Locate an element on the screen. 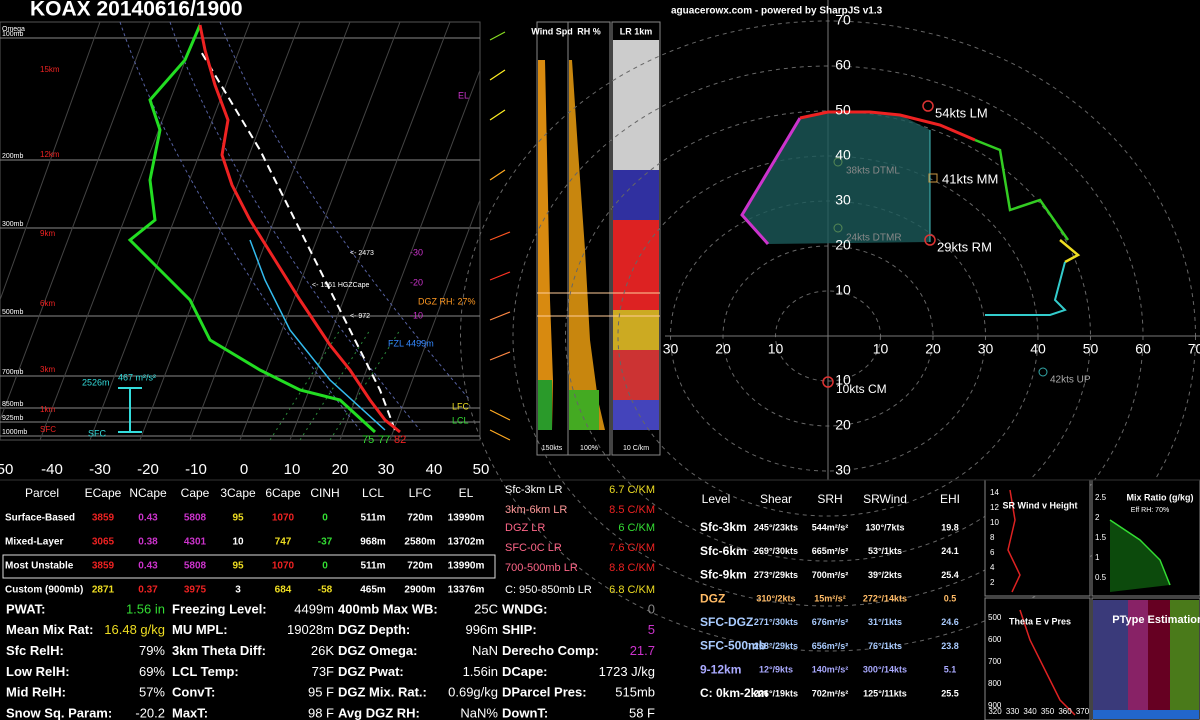  parcel-cell: Surface-Based is located at coordinates (40, 518).